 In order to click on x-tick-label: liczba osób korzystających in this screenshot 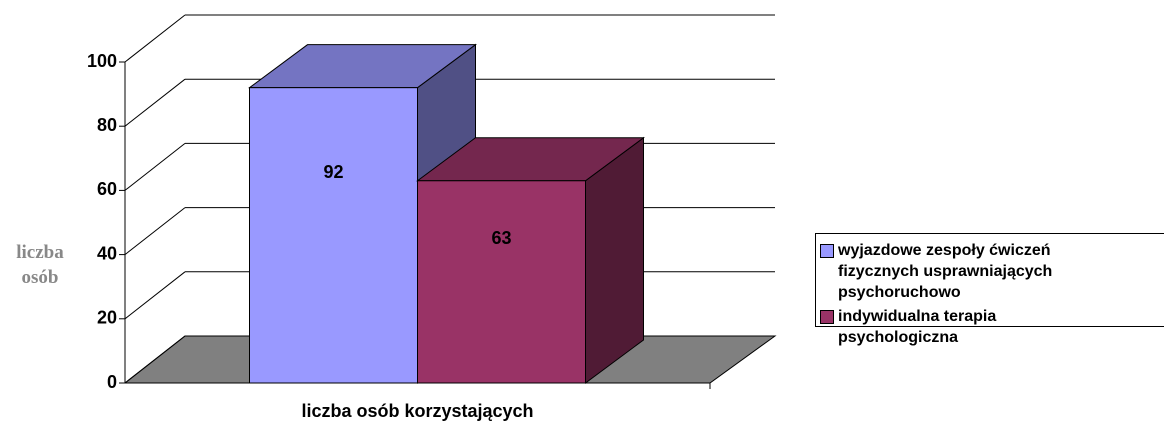, I will do `click(417, 411)`.